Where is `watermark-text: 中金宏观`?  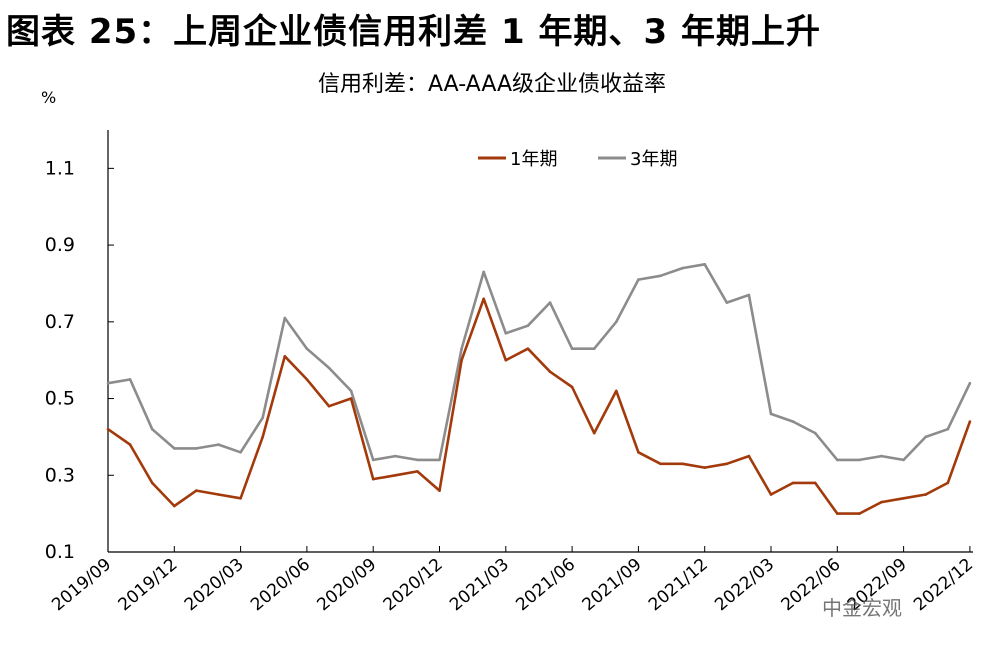 watermark-text: 中金宏观 is located at coordinates (862, 608).